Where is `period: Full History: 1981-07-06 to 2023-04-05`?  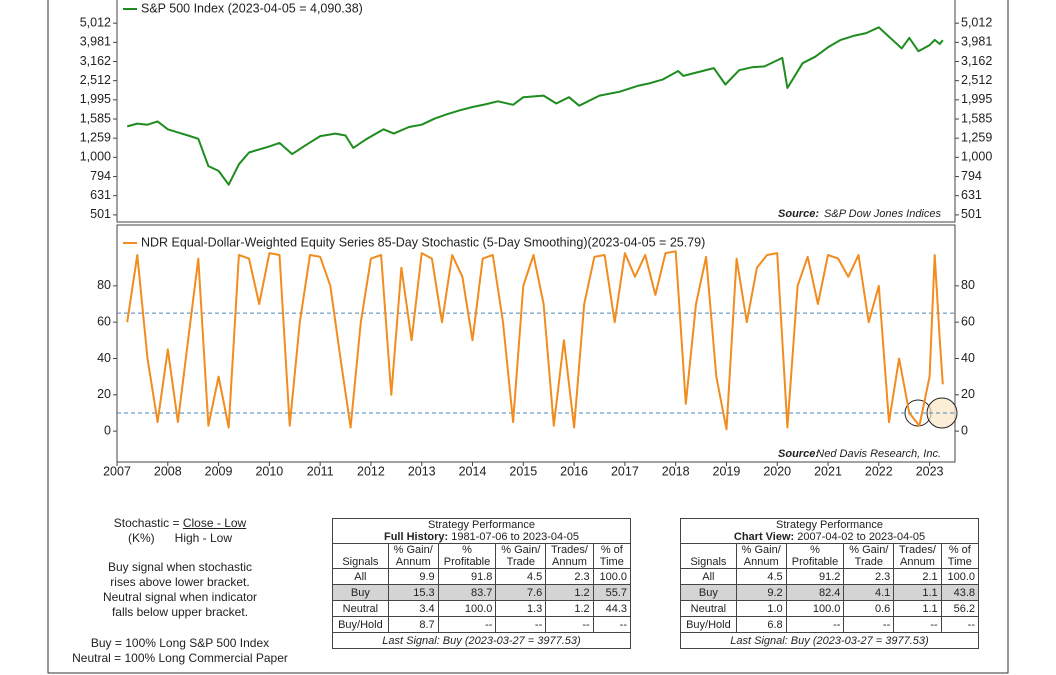 period: Full History: 1981-07-06 to 2023-04-05 is located at coordinates (481, 537).